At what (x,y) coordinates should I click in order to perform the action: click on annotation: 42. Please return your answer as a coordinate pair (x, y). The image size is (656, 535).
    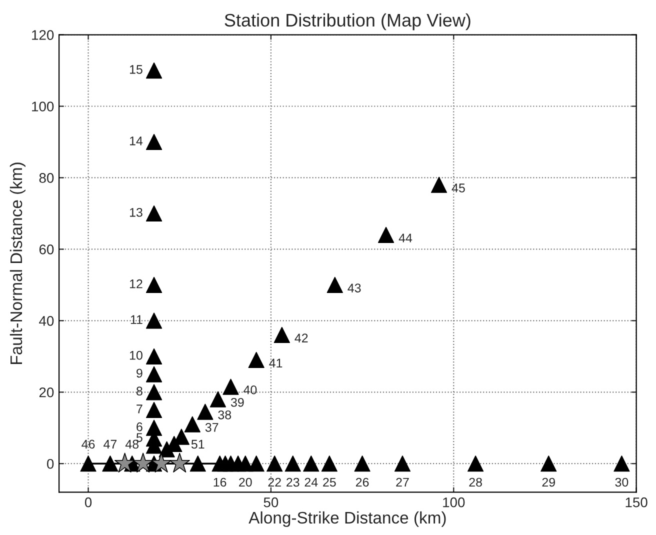
    Looking at the image, I should click on (301, 338).